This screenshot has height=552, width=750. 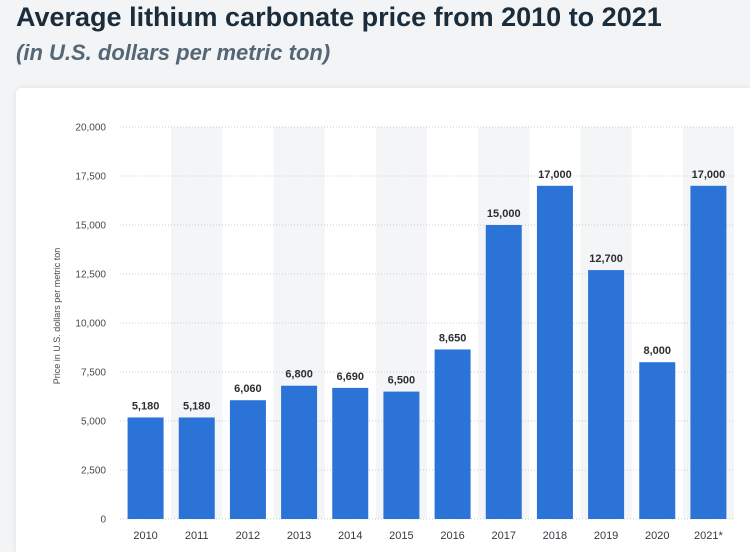 I want to click on x-tick-label: 2018, so click(x=555, y=536).